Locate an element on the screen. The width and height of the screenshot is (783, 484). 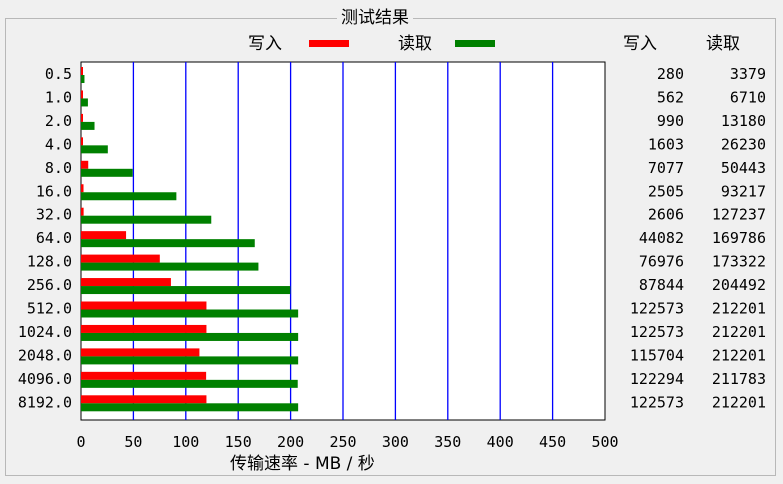
write-value-cell: 115704 is located at coordinates (657, 355).